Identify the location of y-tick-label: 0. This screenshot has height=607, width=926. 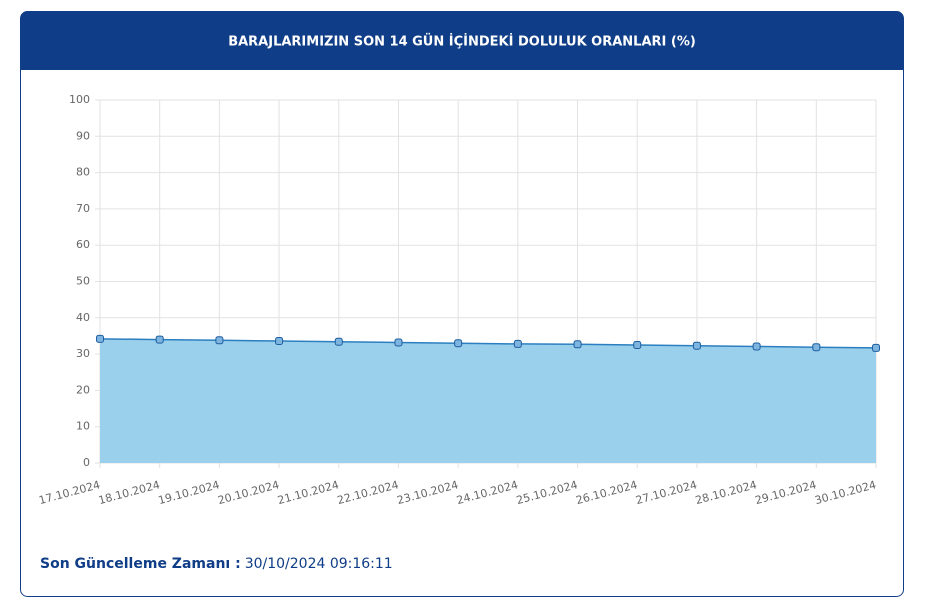
(86, 462).